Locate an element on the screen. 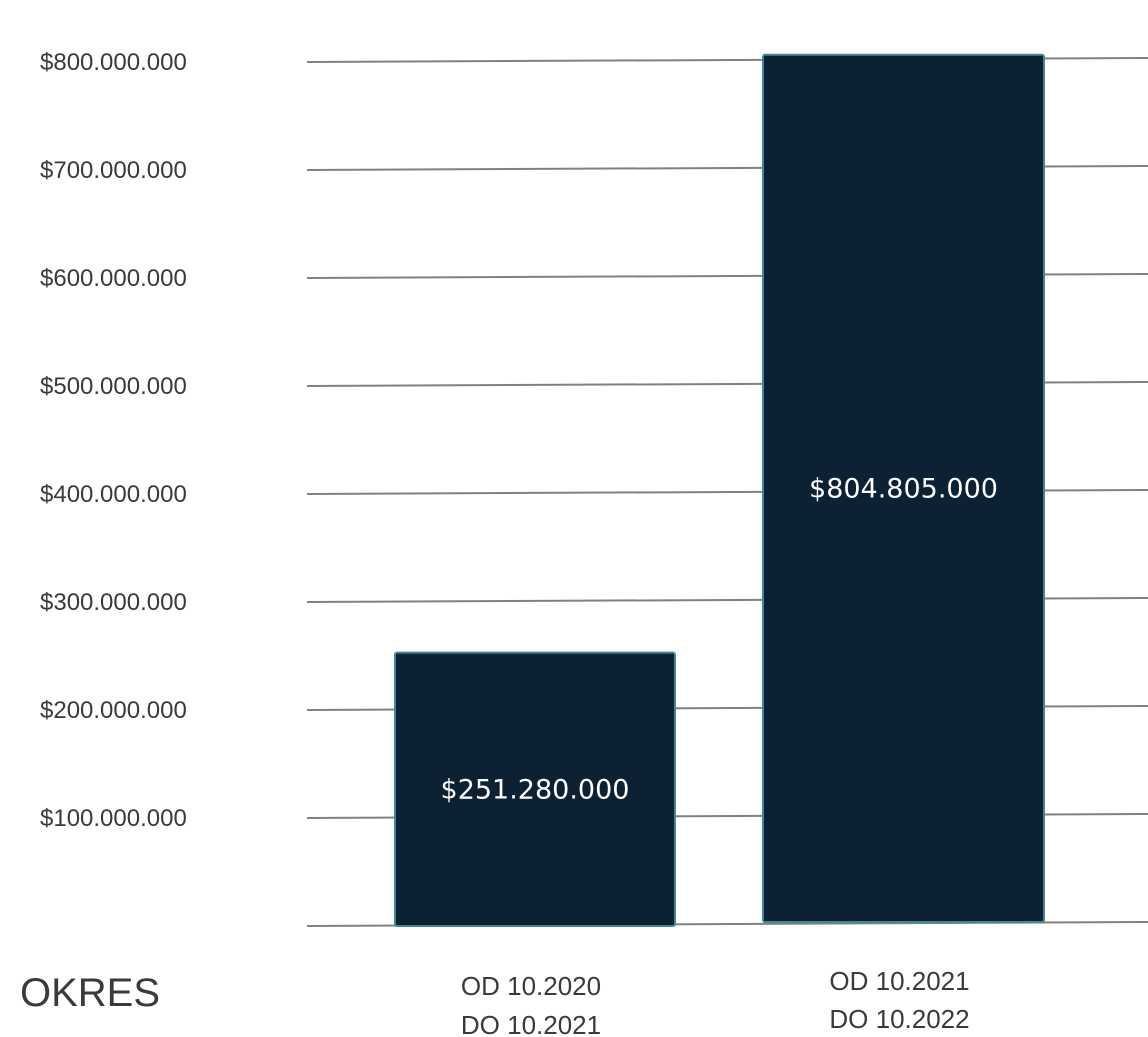 The image size is (1148, 1037). bar is located at coordinates (535, 789).